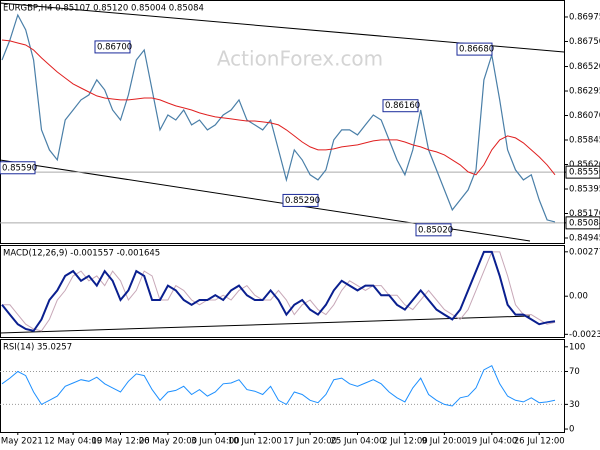  I want to click on y-tick-label: 0.84945, so click(584, 238).